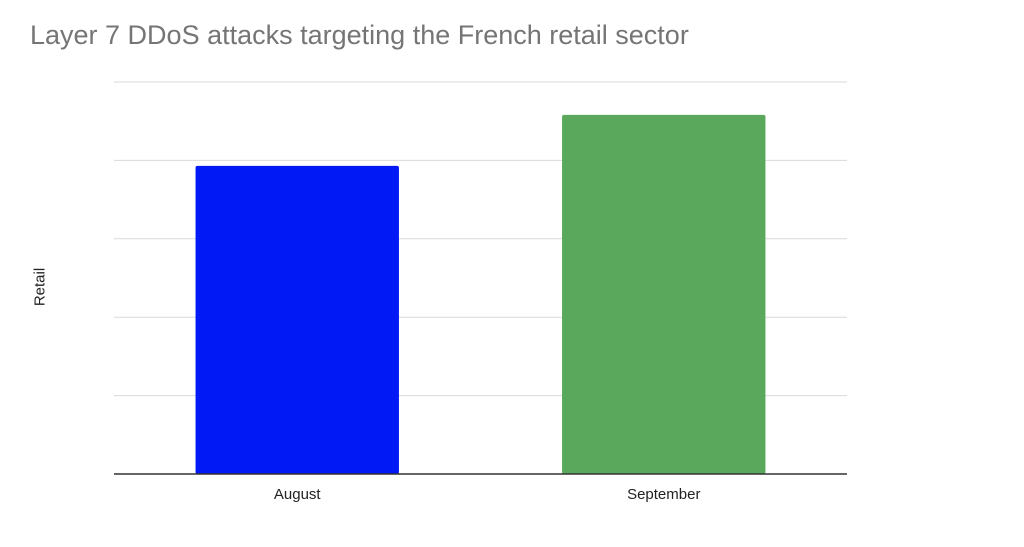 The height and width of the screenshot is (547, 1024). I want to click on x-tick-label: September, so click(663, 494).